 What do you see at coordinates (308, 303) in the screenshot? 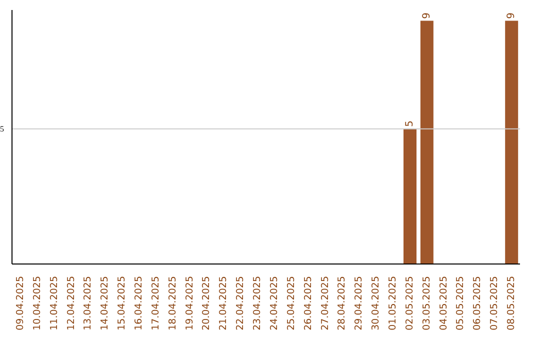
I see `x-tick-label: 26.04.2025` at bounding box center [308, 303].